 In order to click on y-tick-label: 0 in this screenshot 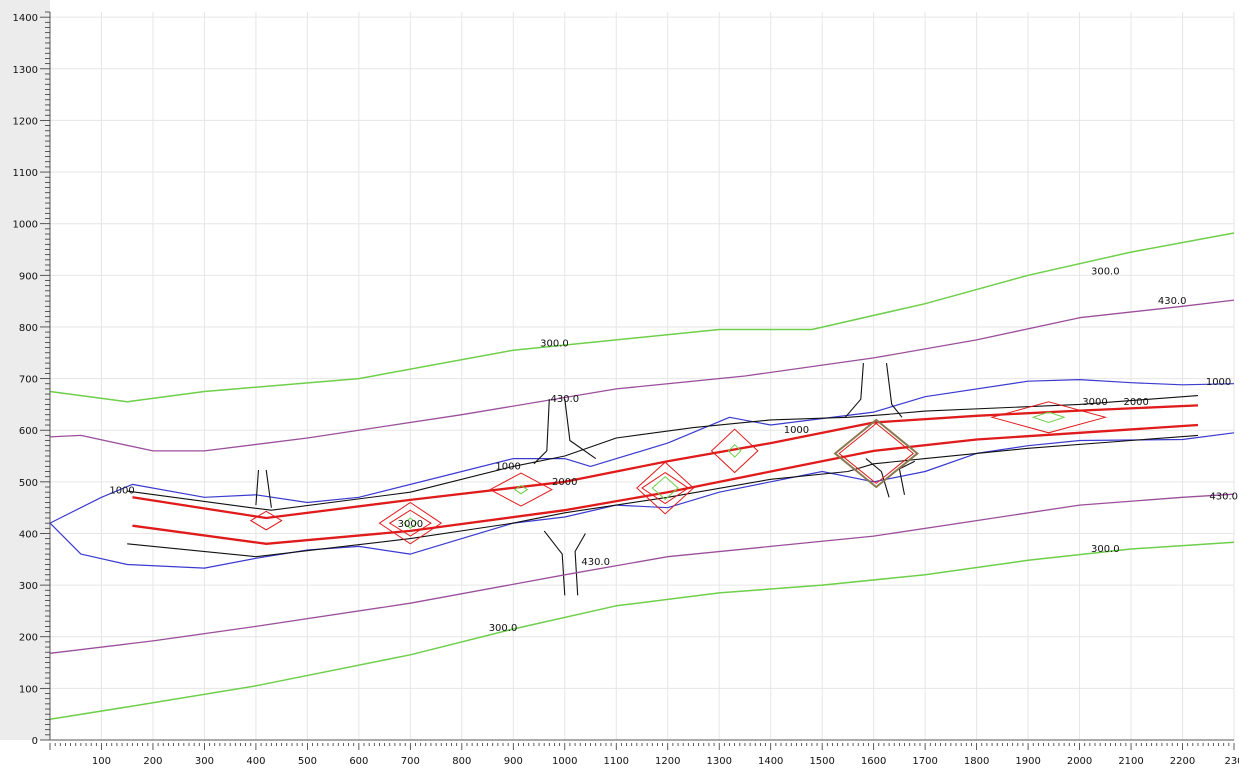, I will do `click(35, 741)`.